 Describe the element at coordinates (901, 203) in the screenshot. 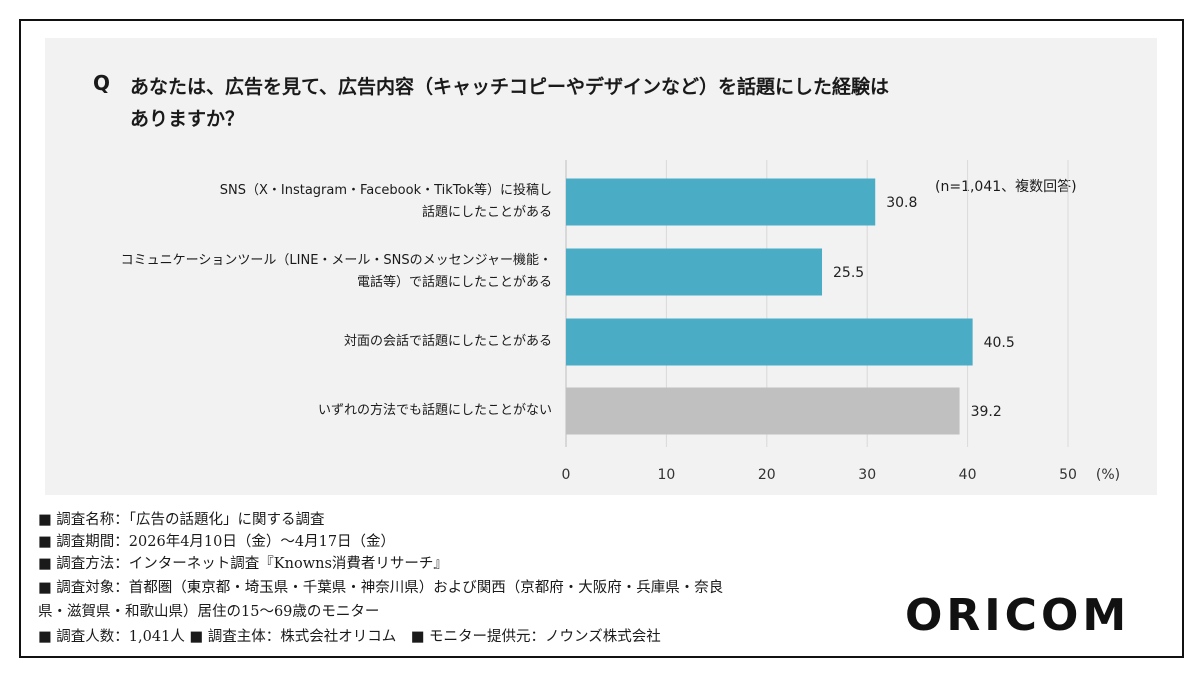

I see `data-label: 30.8` at that location.